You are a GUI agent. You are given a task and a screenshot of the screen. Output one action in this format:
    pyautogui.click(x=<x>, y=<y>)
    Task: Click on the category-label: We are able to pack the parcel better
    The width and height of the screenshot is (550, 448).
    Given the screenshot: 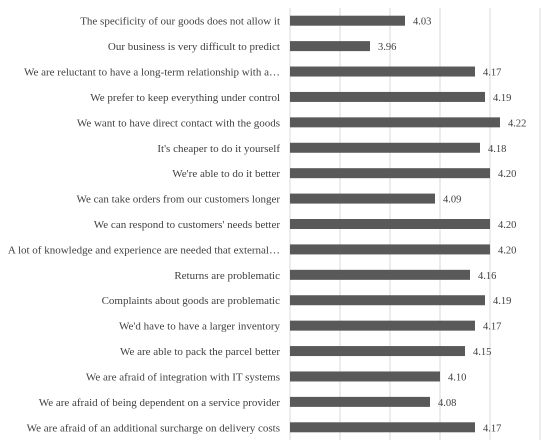 What is the action you would take?
    pyautogui.click(x=200, y=352)
    